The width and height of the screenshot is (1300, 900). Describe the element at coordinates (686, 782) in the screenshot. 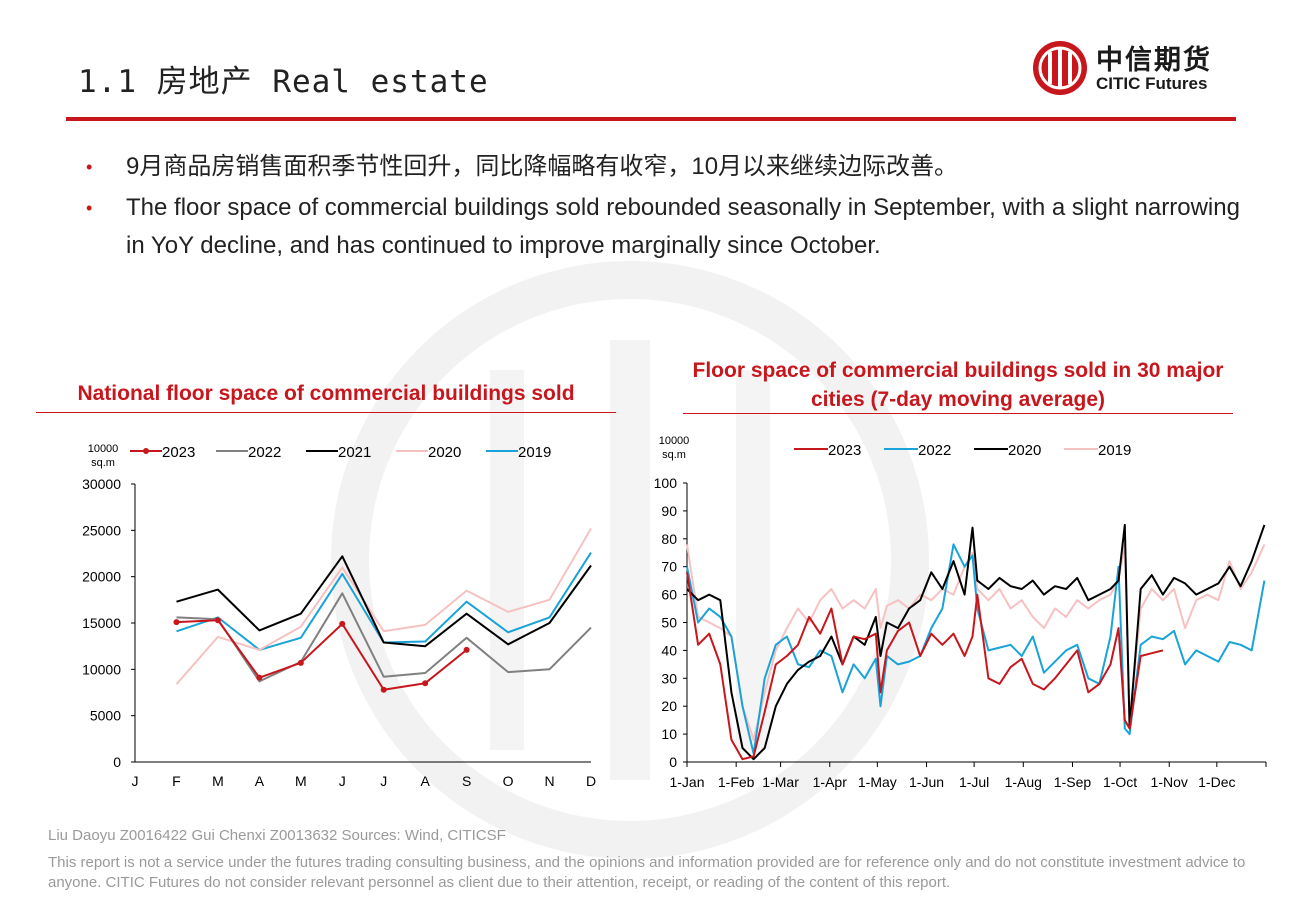

I see `x-tick-label: 1-Jan` at that location.